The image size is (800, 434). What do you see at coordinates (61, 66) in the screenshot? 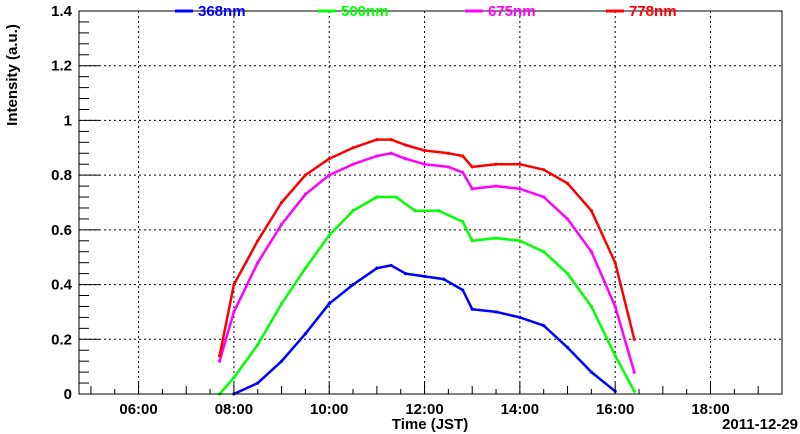
I see `y-tick-label: 1.2` at bounding box center [61, 66].